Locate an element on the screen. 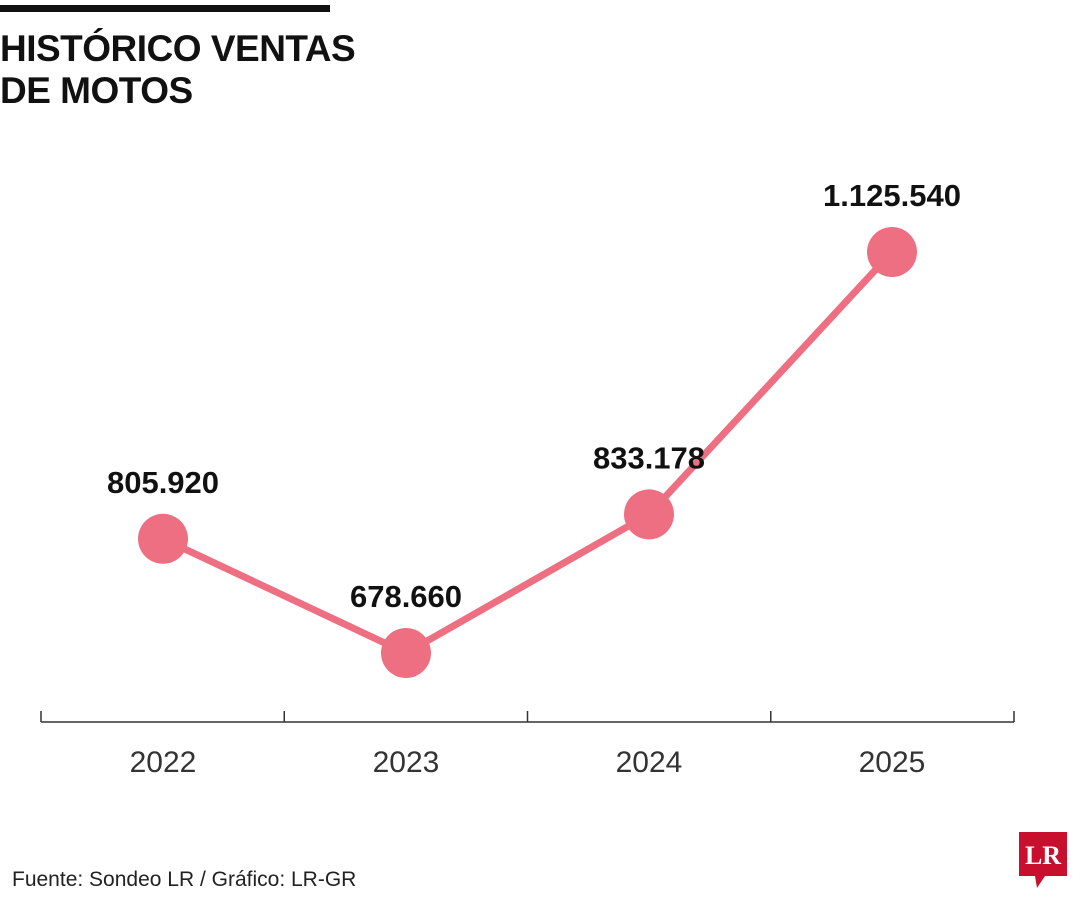 This screenshot has height=900, width=1080. data-point-2023 is located at coordinates (406, 653).